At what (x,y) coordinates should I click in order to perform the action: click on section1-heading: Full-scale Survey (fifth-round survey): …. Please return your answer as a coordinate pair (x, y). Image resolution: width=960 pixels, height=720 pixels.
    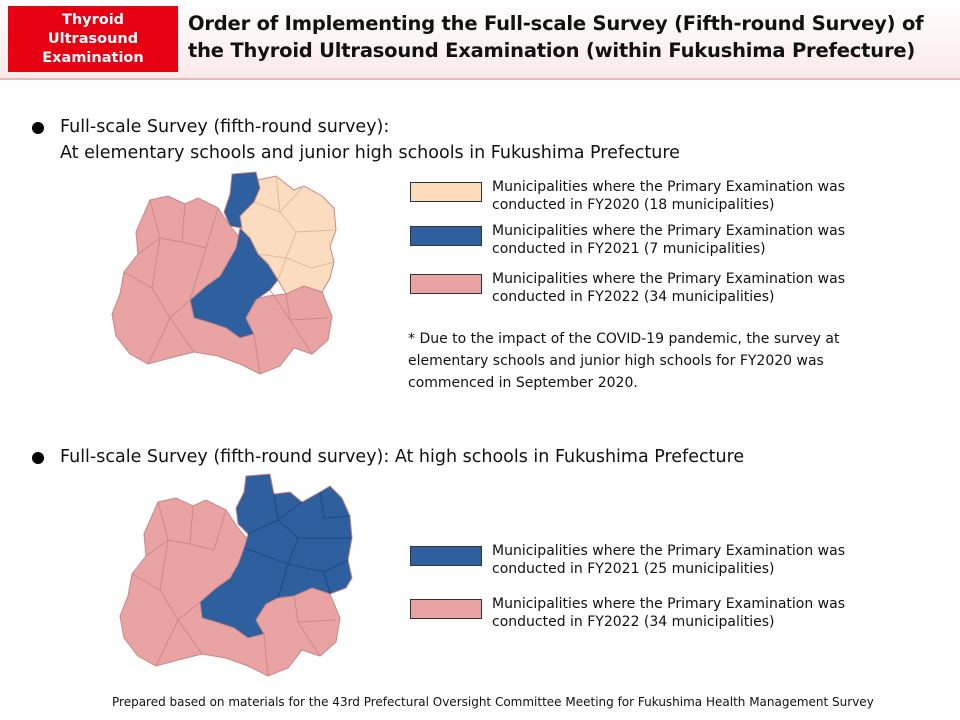
    Looking at the image, I should click on (356, 140).